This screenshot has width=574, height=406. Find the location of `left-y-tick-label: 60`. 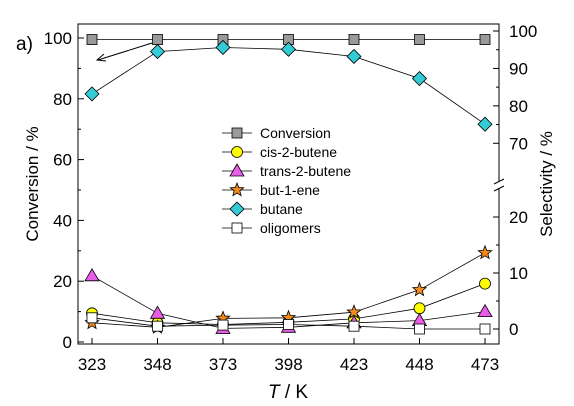

left-y-tick-label: 60 is located at coordinates (62, 160).